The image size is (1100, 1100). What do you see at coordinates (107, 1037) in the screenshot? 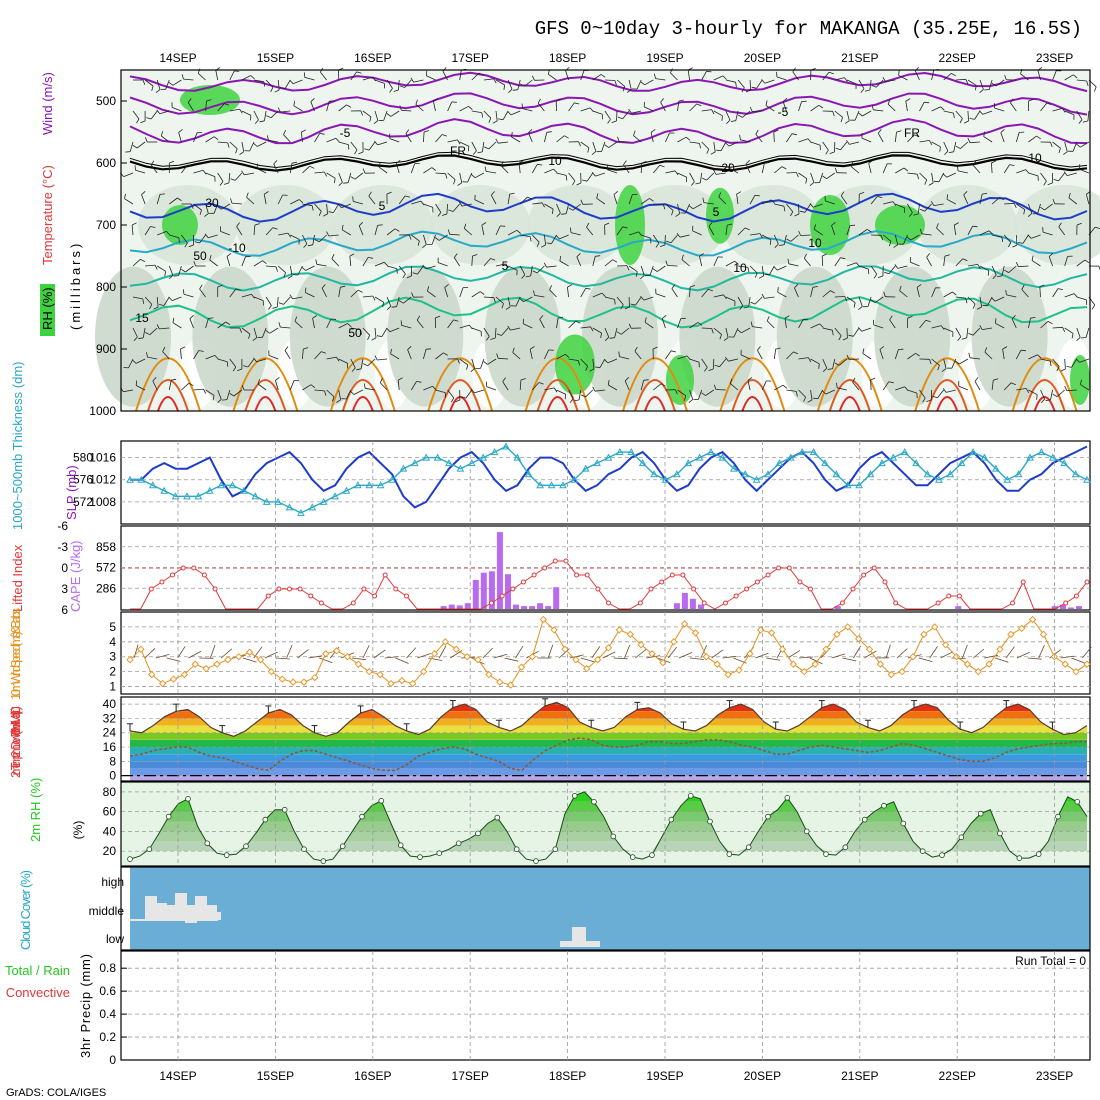
I see `precip-tick: 0.2` at bounding box center [107, 1037].